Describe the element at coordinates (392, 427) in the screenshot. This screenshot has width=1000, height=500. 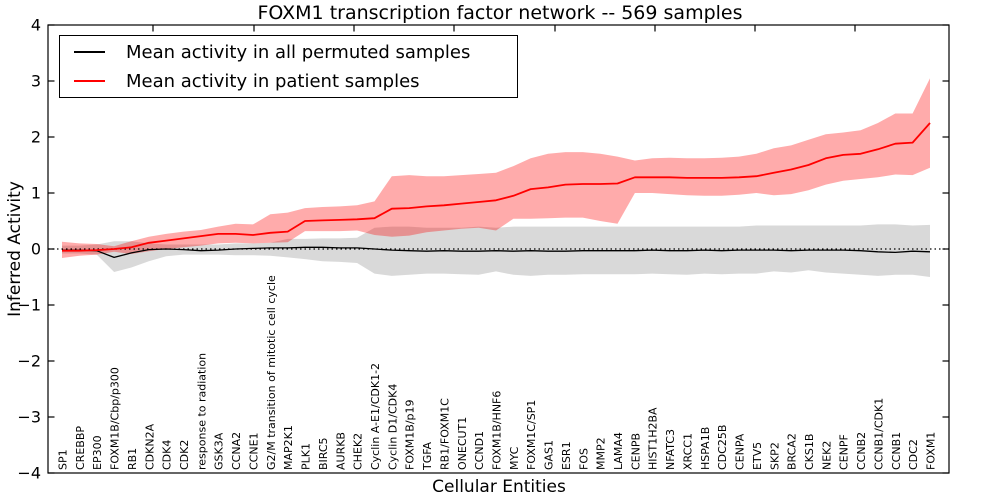
I see `x-category-label: Cyclin D1/CDK4` at that location.